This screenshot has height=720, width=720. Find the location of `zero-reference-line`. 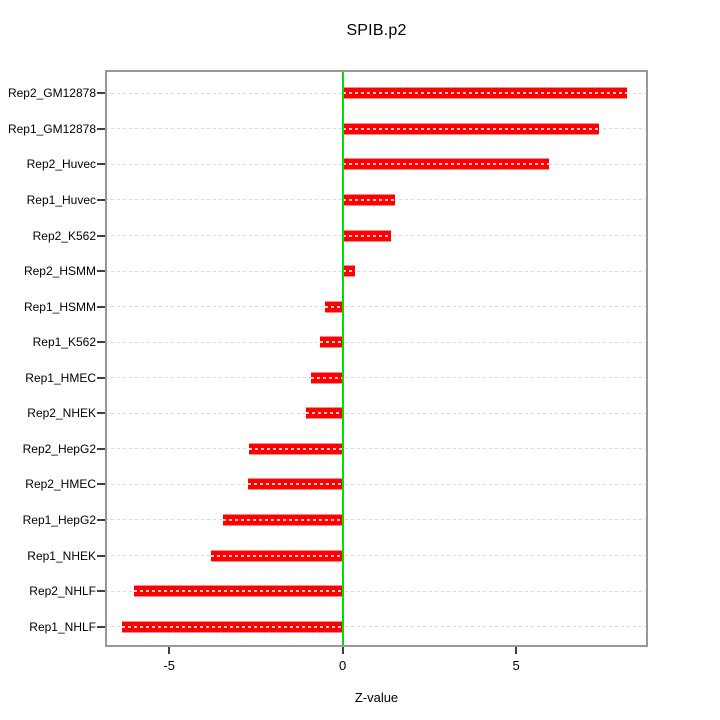

zero-reference-line is located at coordinates (342, 358).